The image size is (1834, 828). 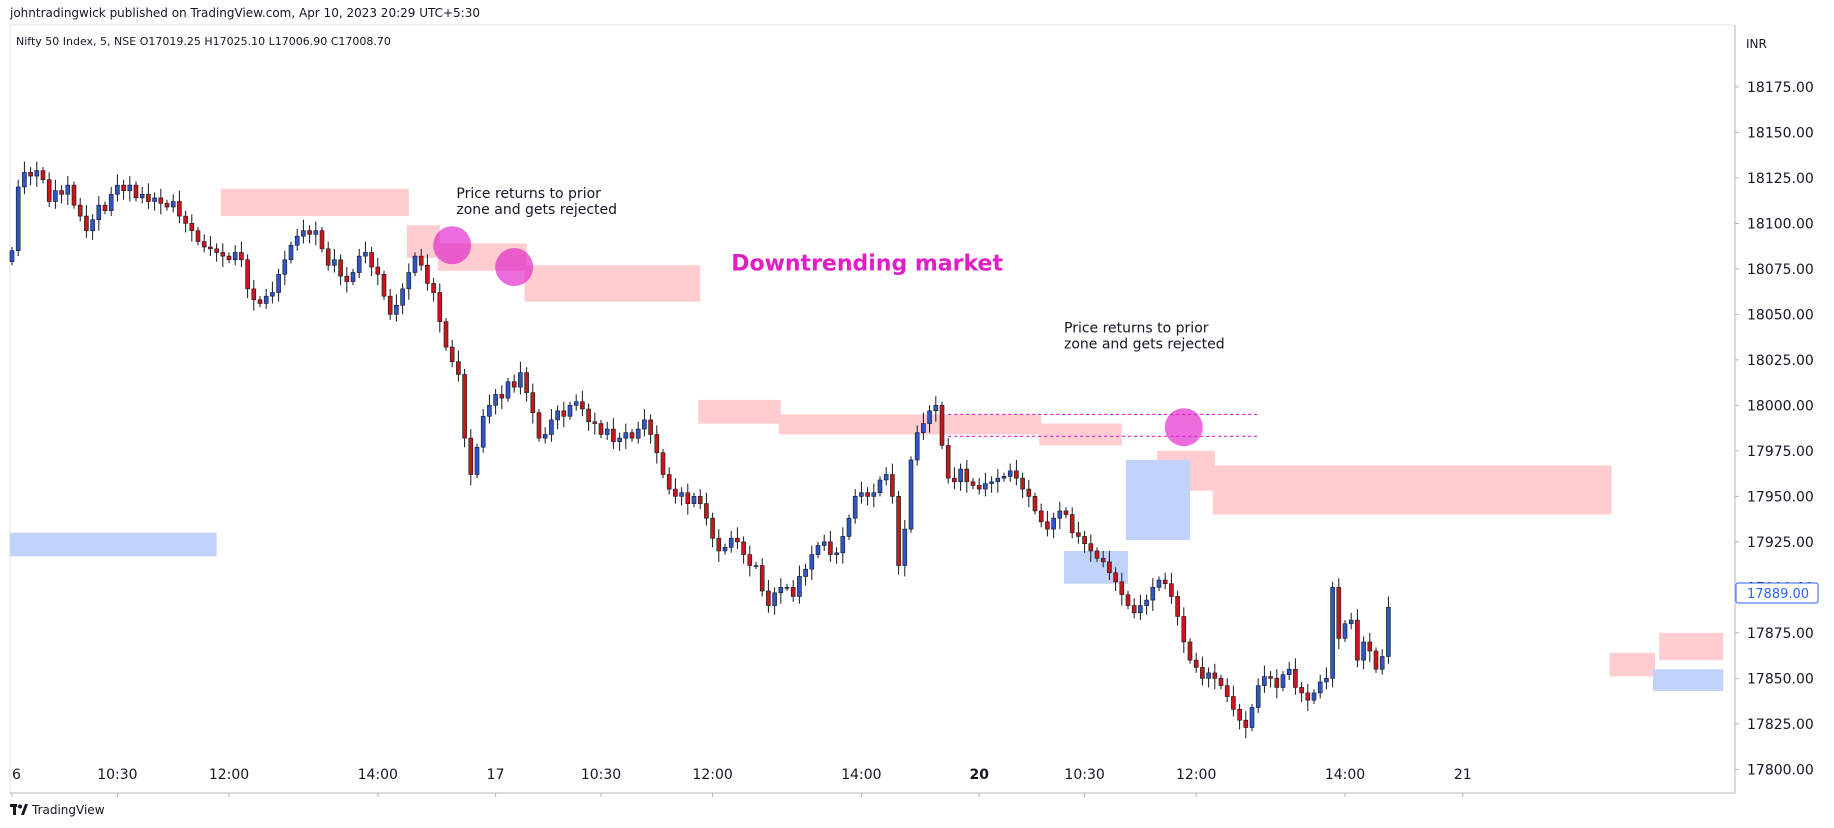 I want to click on tradingview-logo: TradingView, so click(x=57, y=810).